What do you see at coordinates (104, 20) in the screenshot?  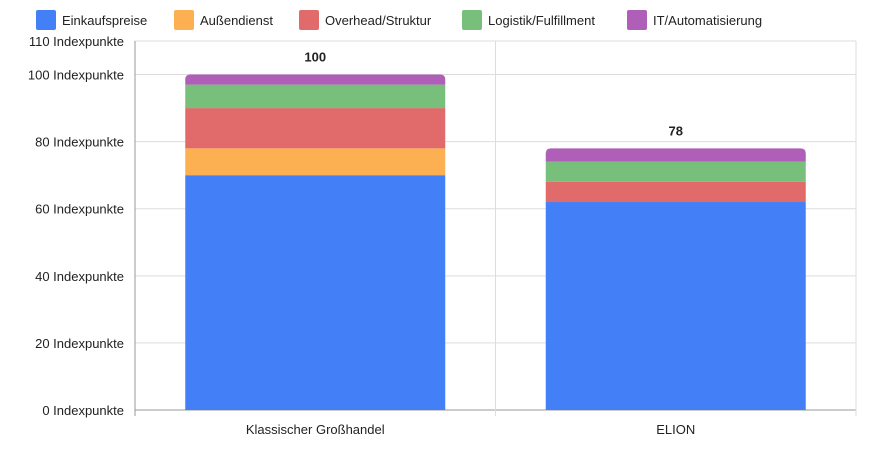 I see `legend-label: Einkaufspreise` at bounding box center [104, 20].